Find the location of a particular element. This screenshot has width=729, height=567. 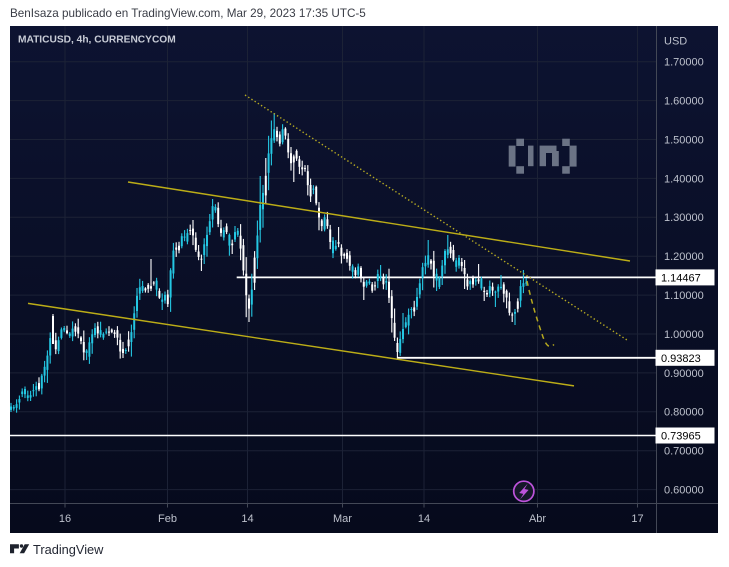

svg-text: 1.60000 is located at coordinates (684, 102).